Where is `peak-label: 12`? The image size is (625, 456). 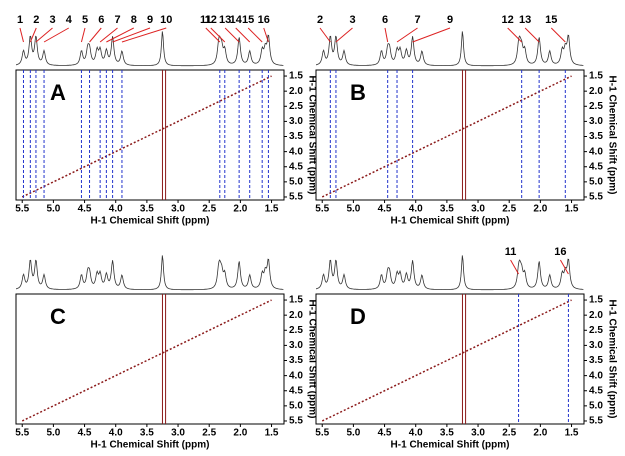 peak-label: 12 is located at coordinates (508, 20).